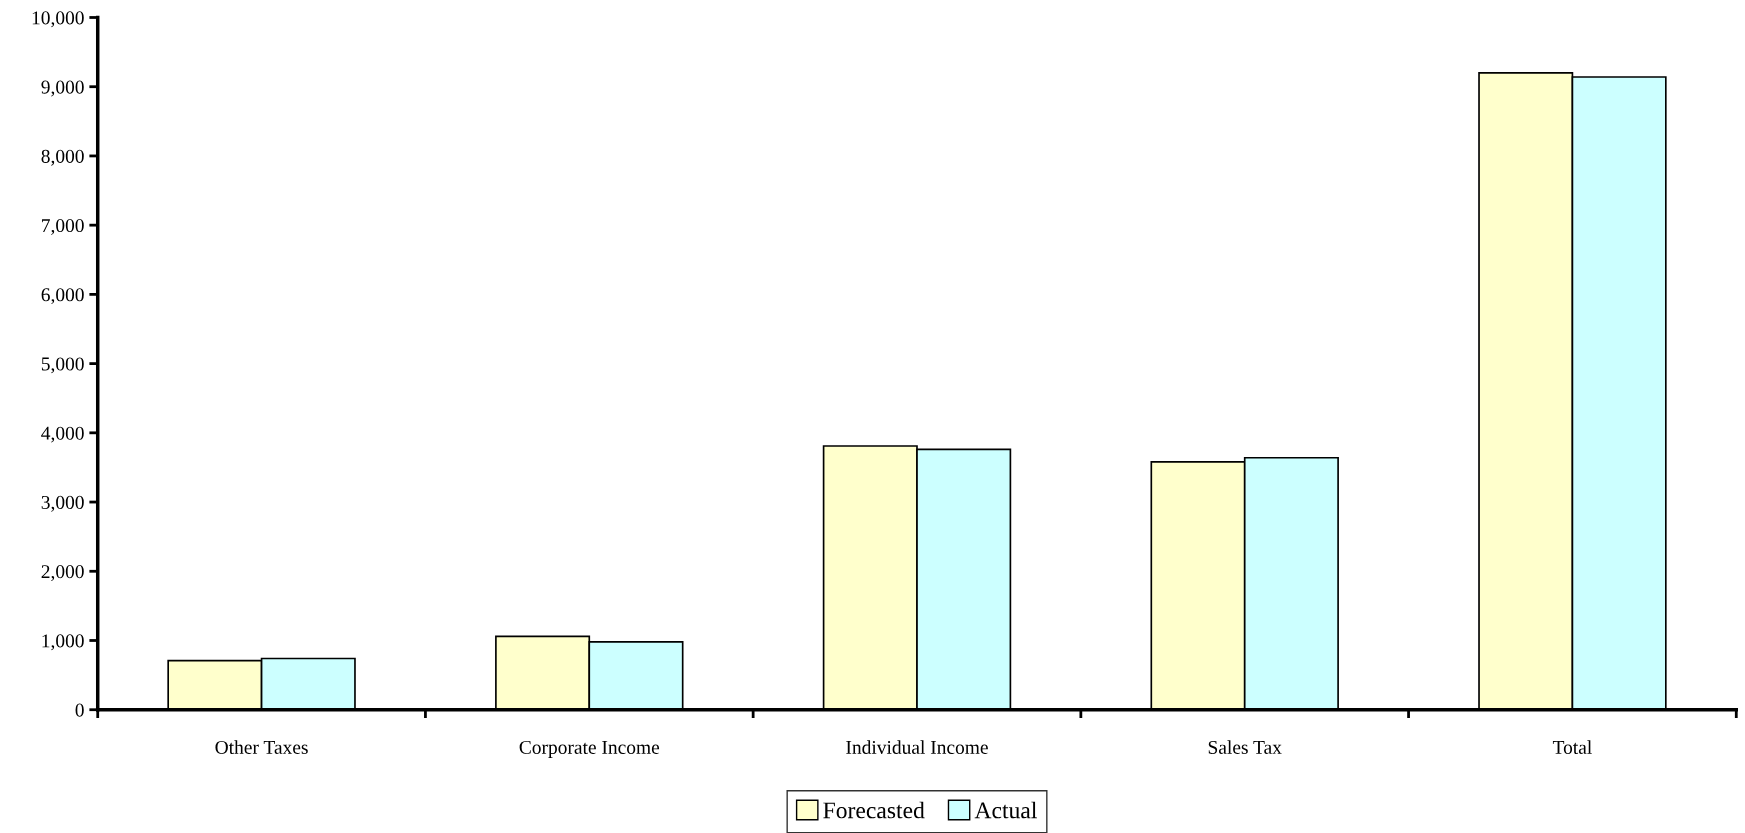  I want to click on y-tick-label: 1,000, so click(63, 642).